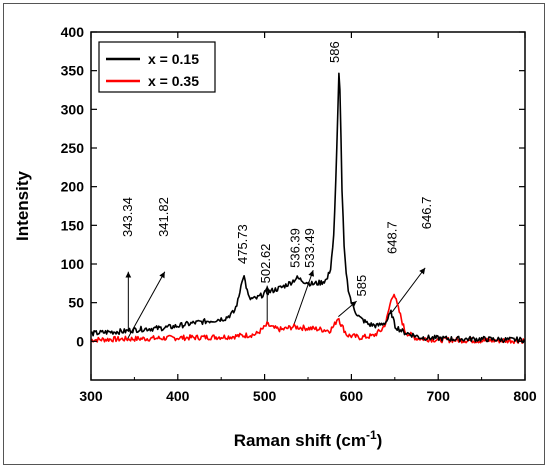 This screenshot has height=470, width=550. I want to click on y-tick-label: 300, so click(73, 109).